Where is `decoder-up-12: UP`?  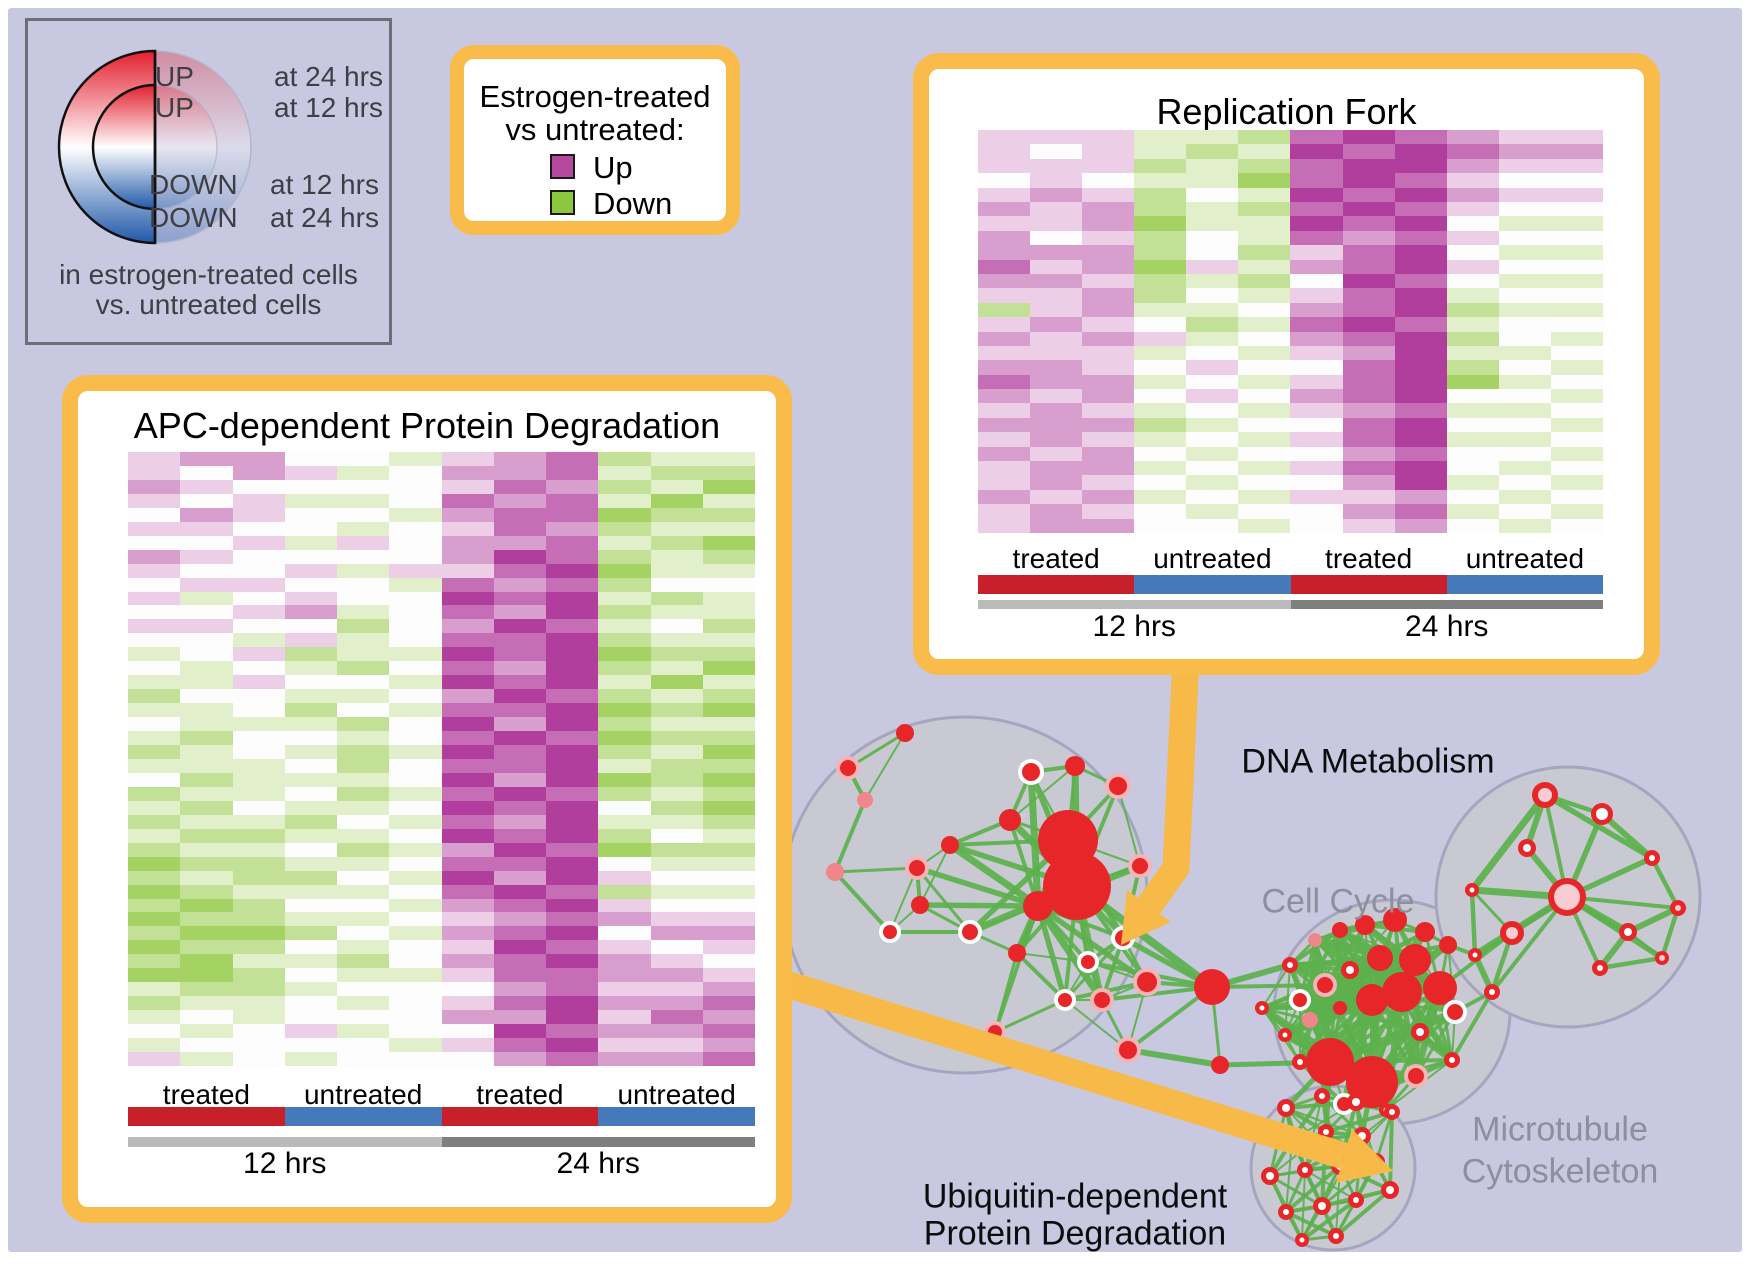
decoder-up-12: UP is located at coordinates (174, 107).